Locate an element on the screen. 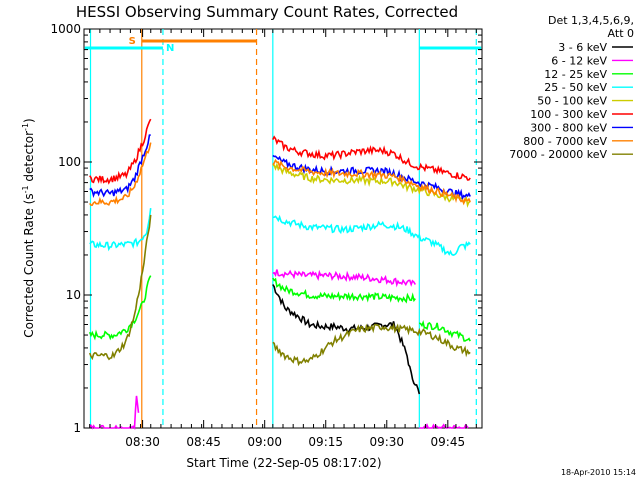 This screenshot has height=480, width=640. y-axis-label-sup1: -1 is located at coordinates (25, 189).